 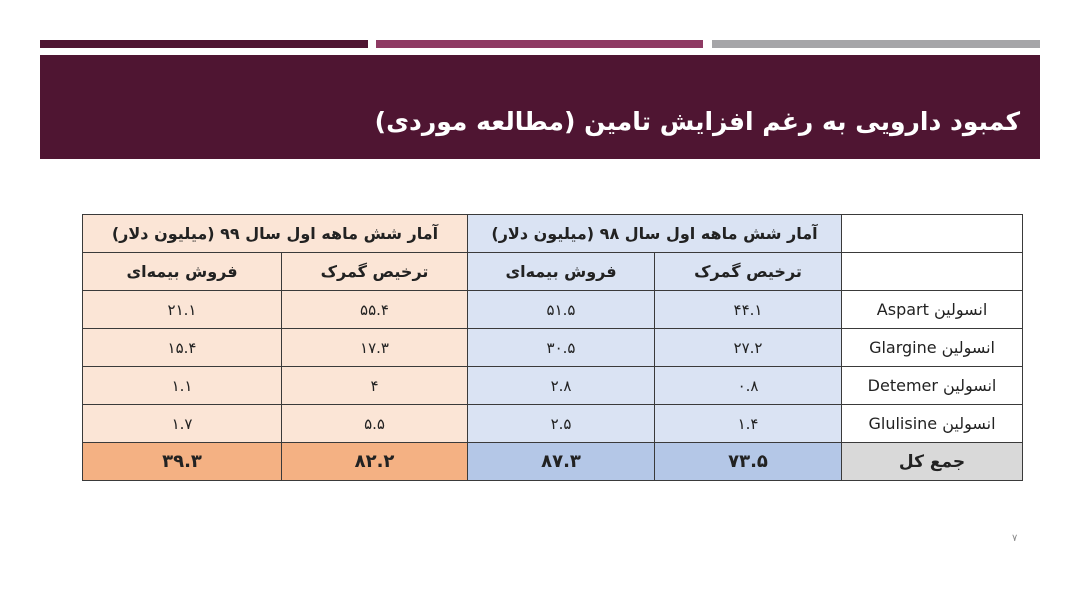 What do you see at coordinates (375, 423) in the screenshot?
I see `cell-customs-99: ۵.۵` at bounding box center [375, 423].